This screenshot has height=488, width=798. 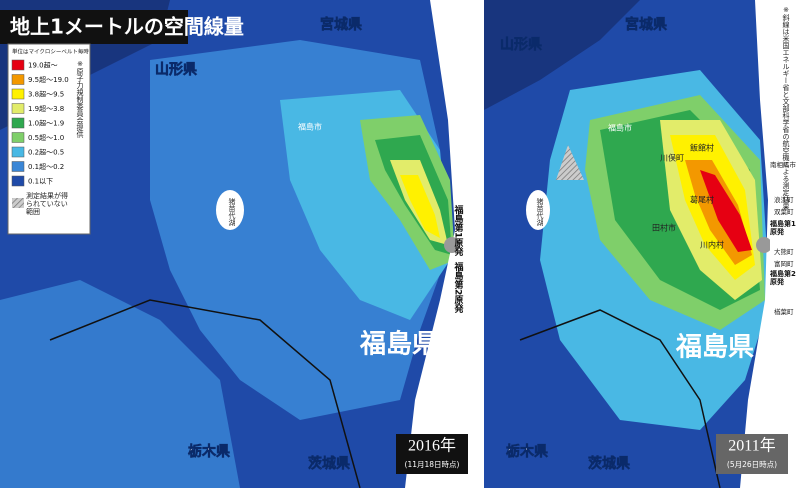 What do you see at coordinates (80, 99) in the screenshot?
I see `legend-source: ※原子力規制委員会提供` at bounding box center [80, 99].